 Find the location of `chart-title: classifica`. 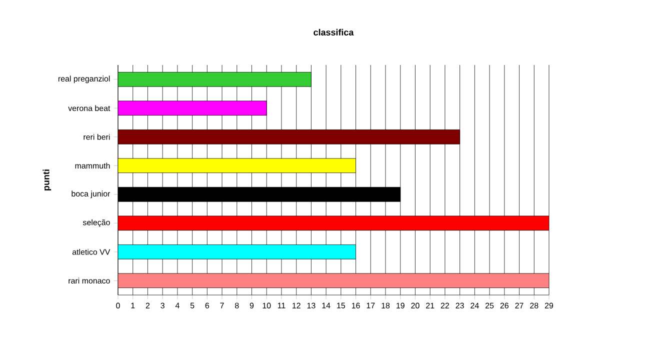

chart-title: classifica is located at coordinates (334, 32).